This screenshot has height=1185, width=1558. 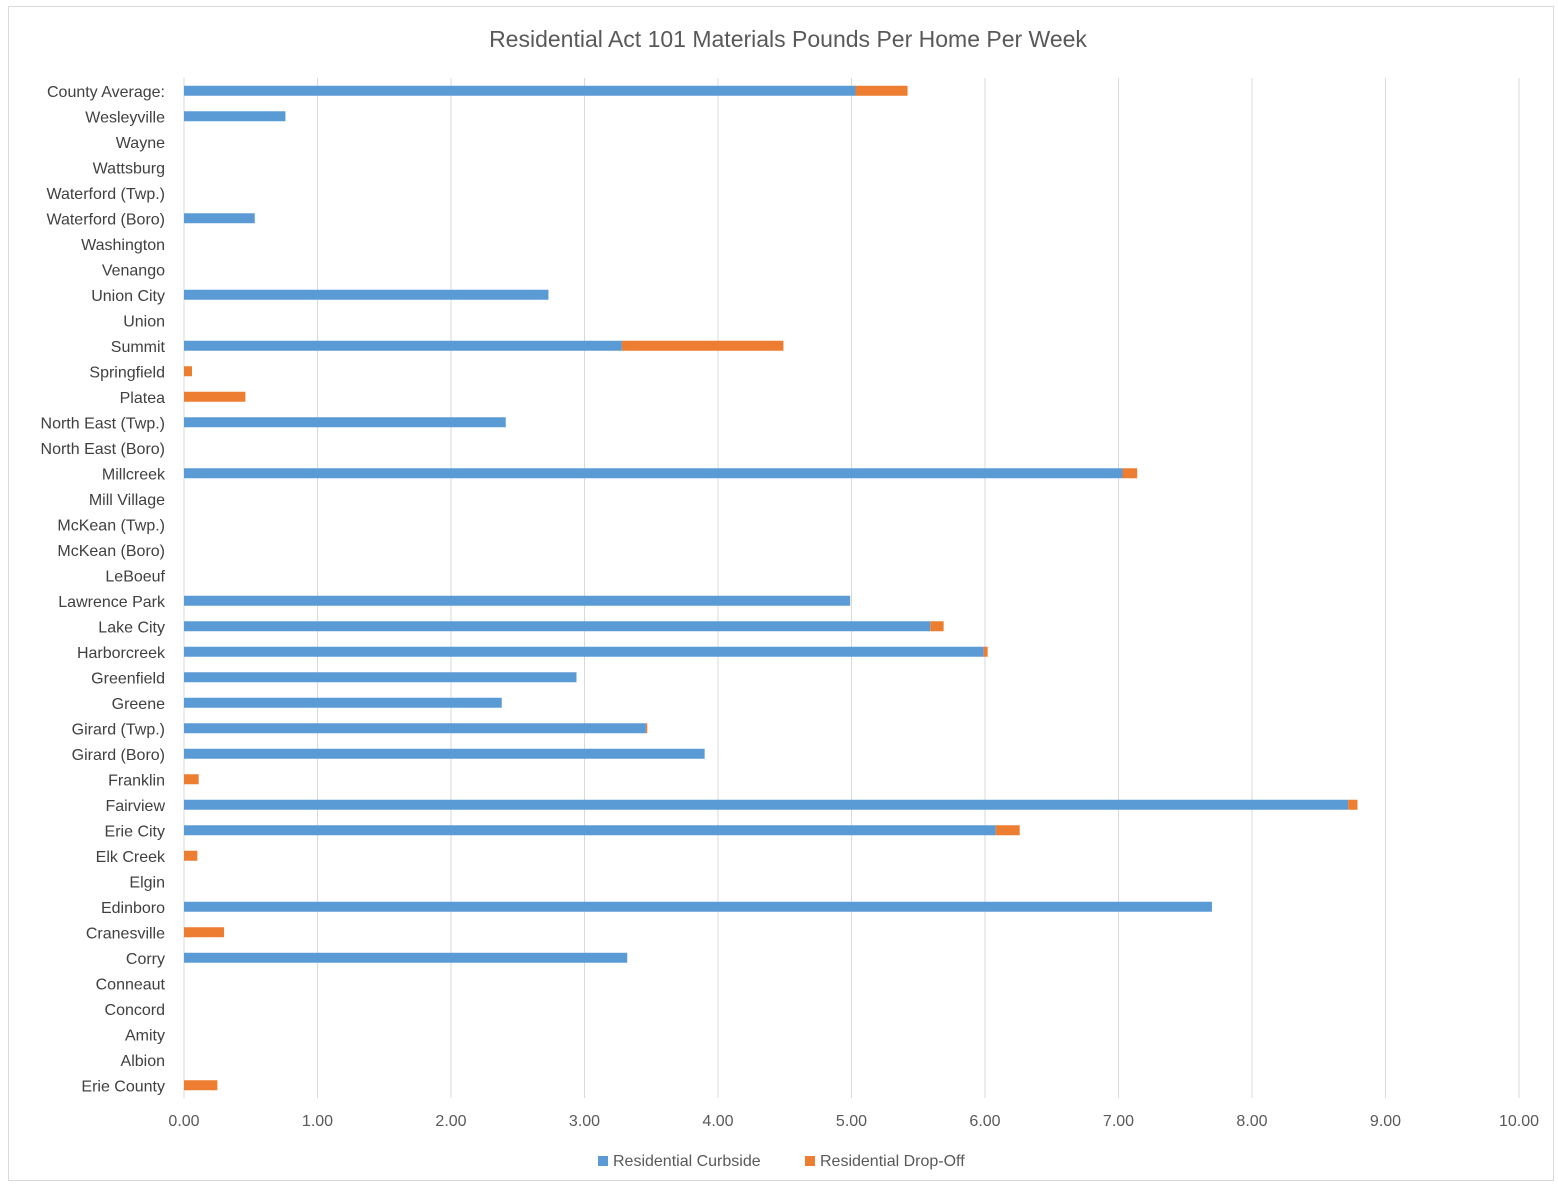 I want to click on category-label: Franklin, so click(x=136, y=780).